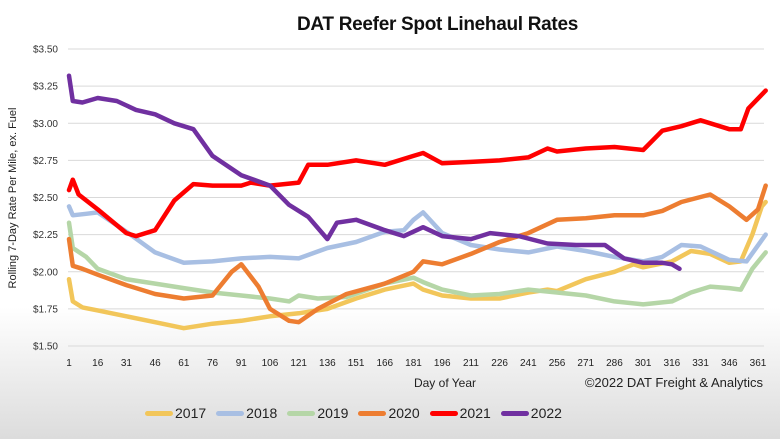 Image resolution: width=780 pixels, height=439 pixels. Describe the element at coordinates (262, 413) in the screenshot. I see `legend-label: 2018` at that location.